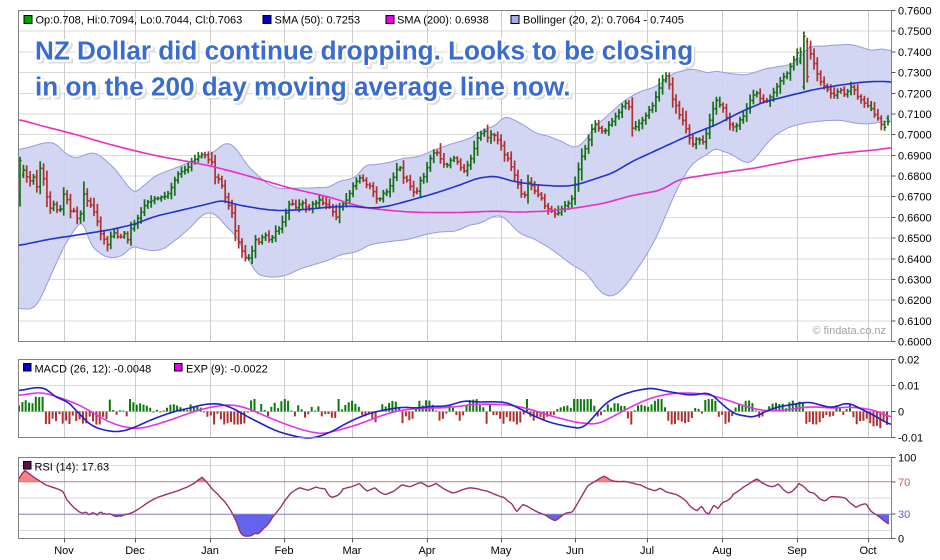 This screenshot has width=940, height=560. What do you see at coordinates (575, 551) in the screenshot?
I see `svg-text: Jun` at bounding box center [575, 551].